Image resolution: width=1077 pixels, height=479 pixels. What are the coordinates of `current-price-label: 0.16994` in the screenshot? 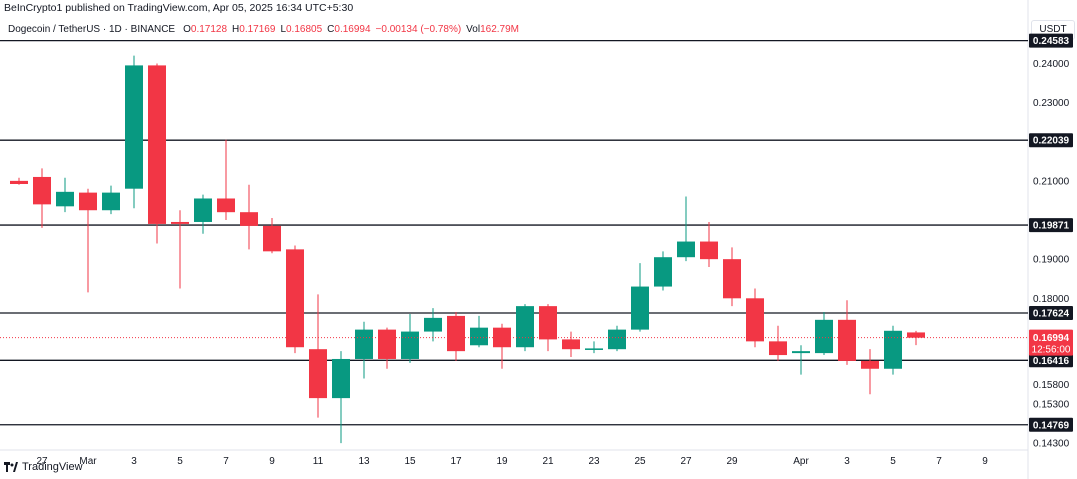 It's located at (1051, 338).